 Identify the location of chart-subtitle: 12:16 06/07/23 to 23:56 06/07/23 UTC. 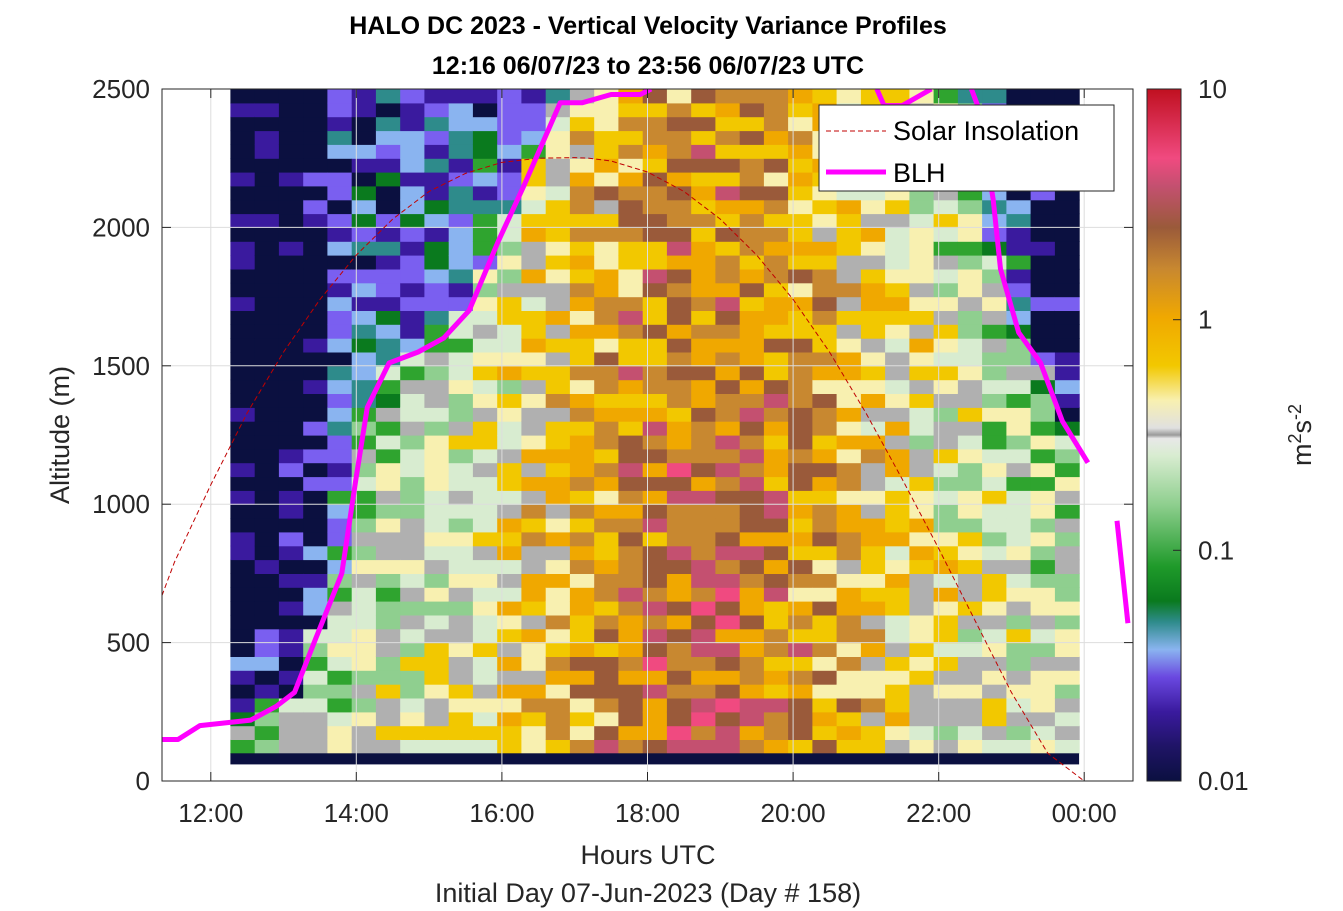
(648, 66).